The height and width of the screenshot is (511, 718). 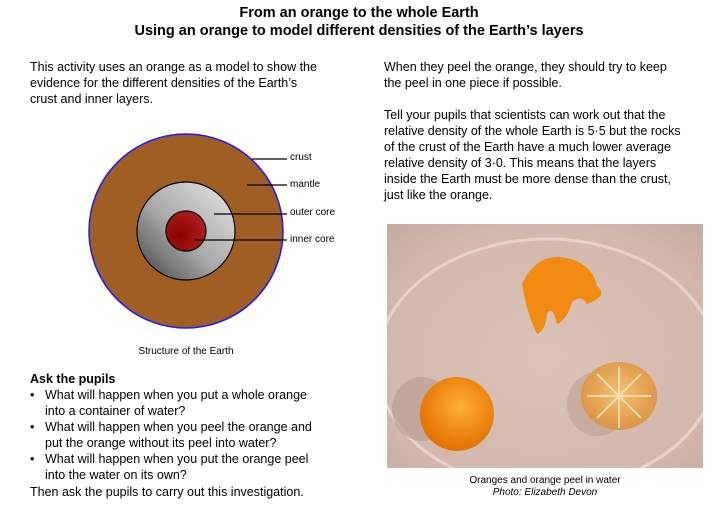 I want to click on crust-label: crust, so click(x=301, y=157).